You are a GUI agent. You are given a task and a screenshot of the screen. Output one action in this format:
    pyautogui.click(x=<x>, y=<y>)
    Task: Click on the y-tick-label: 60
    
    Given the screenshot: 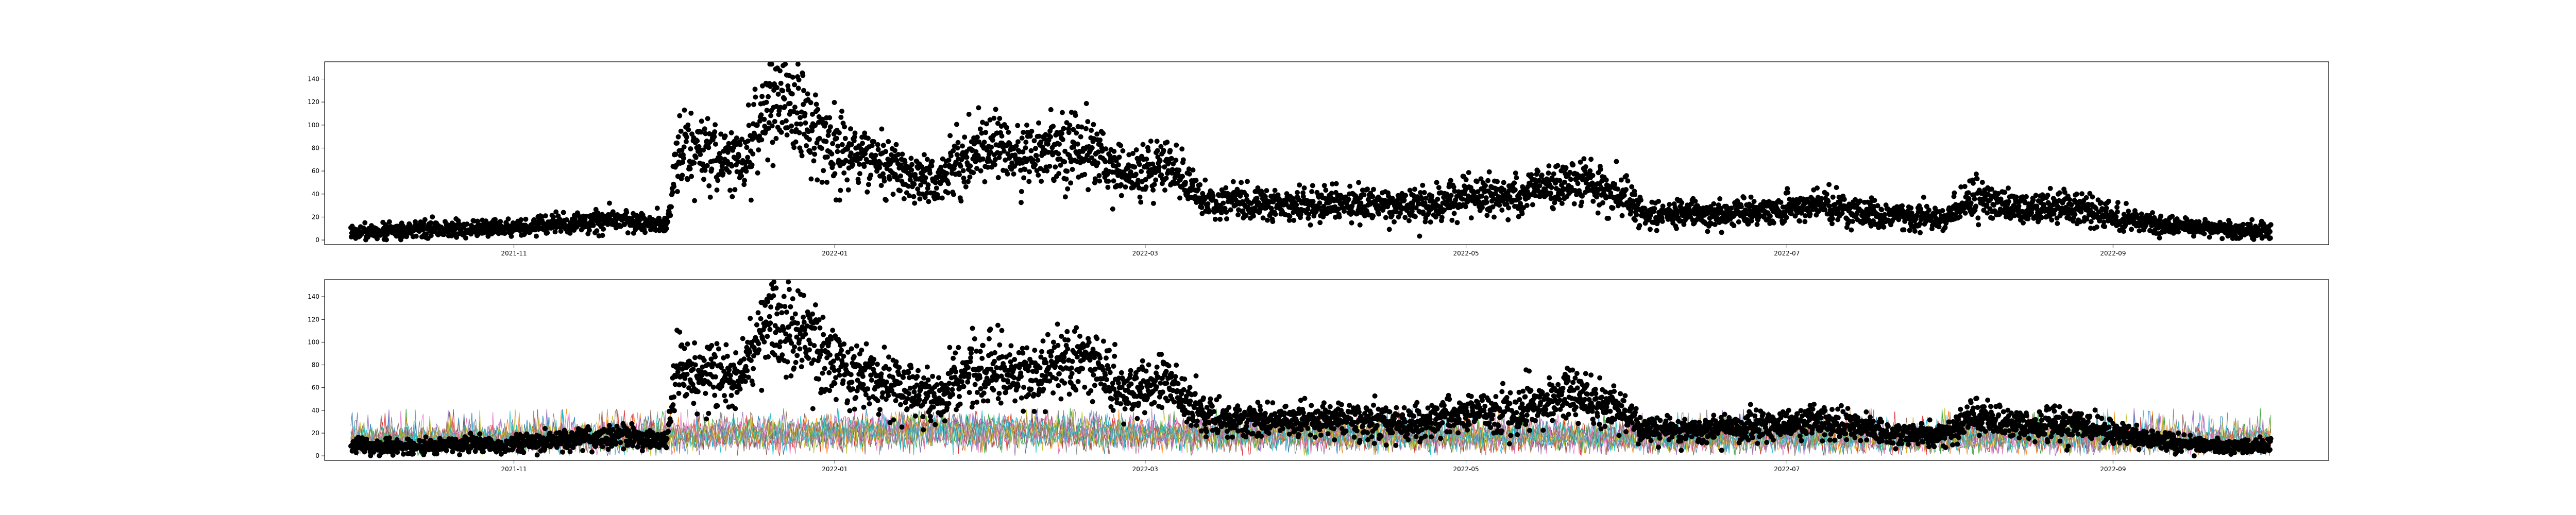 What is the action you would take?
    pyautogui.click(x=315, y=171)
    